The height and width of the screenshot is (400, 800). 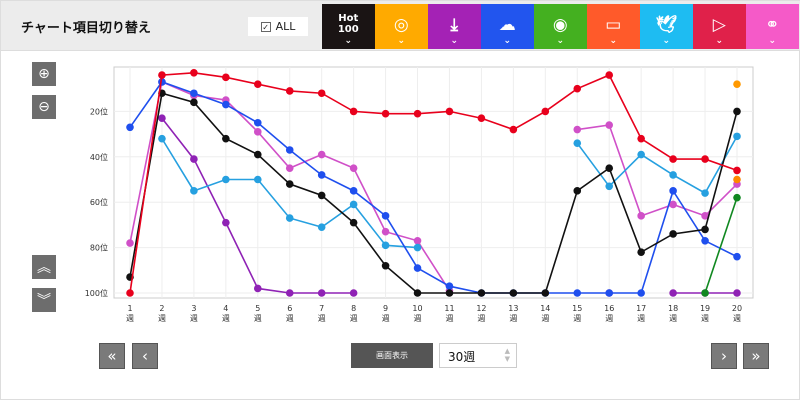 What do you see at coordinates (44, 267) in the screenshot?
I see `scroll-up-button: ︽` at bounding box center [44, 267].